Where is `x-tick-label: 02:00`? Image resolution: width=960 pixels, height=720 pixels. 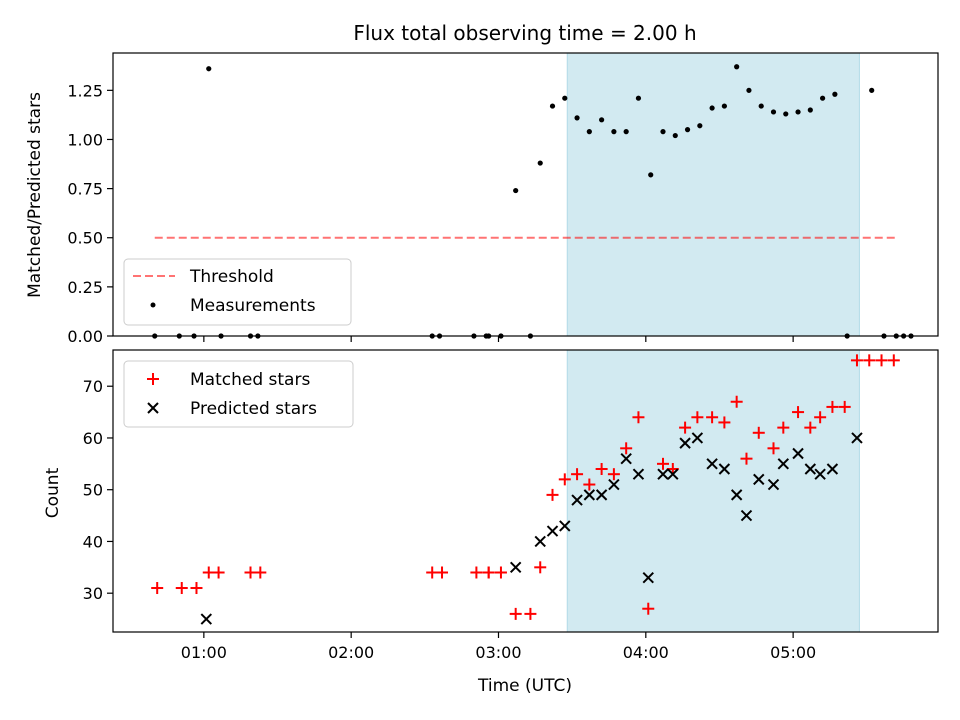 x-tick-label: 02:00 is located at coordinates (351, 652).